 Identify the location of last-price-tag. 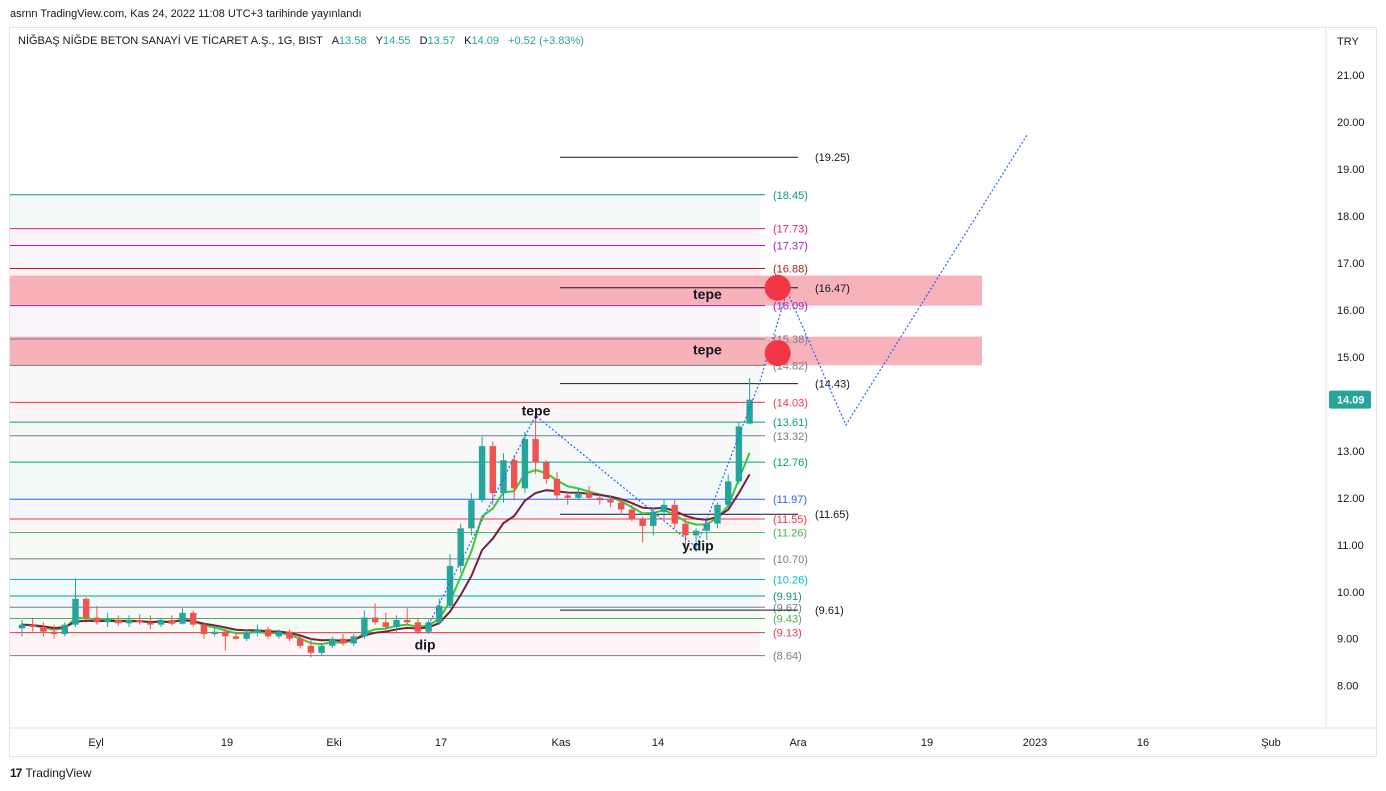
(1350, 399).